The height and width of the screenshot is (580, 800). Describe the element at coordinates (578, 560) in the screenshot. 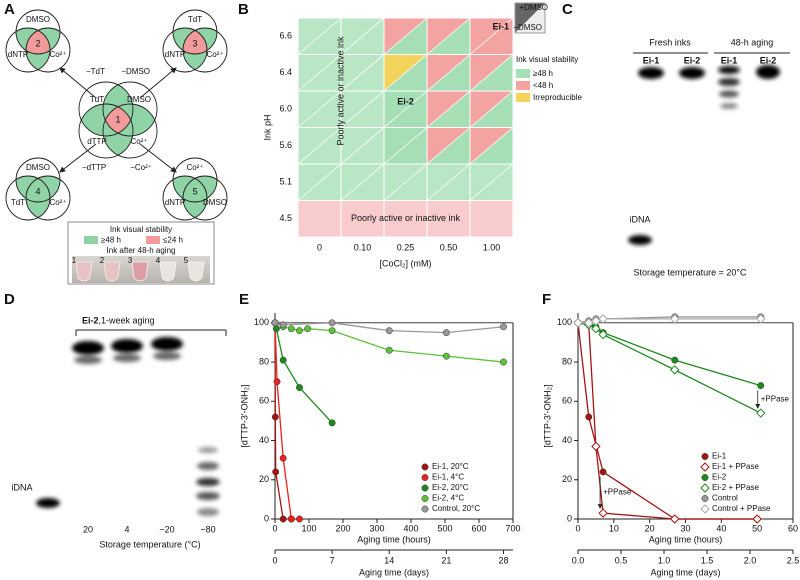

I see `x2-tick-label: 0.0` at that location.